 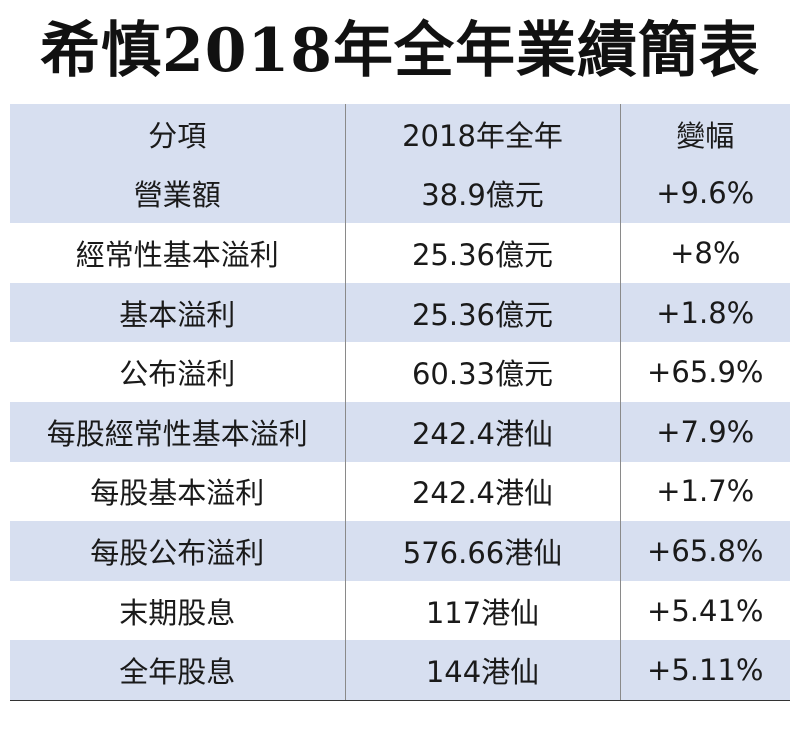 I want to click on row-change: +1.8%, so click(x=704, y=312).